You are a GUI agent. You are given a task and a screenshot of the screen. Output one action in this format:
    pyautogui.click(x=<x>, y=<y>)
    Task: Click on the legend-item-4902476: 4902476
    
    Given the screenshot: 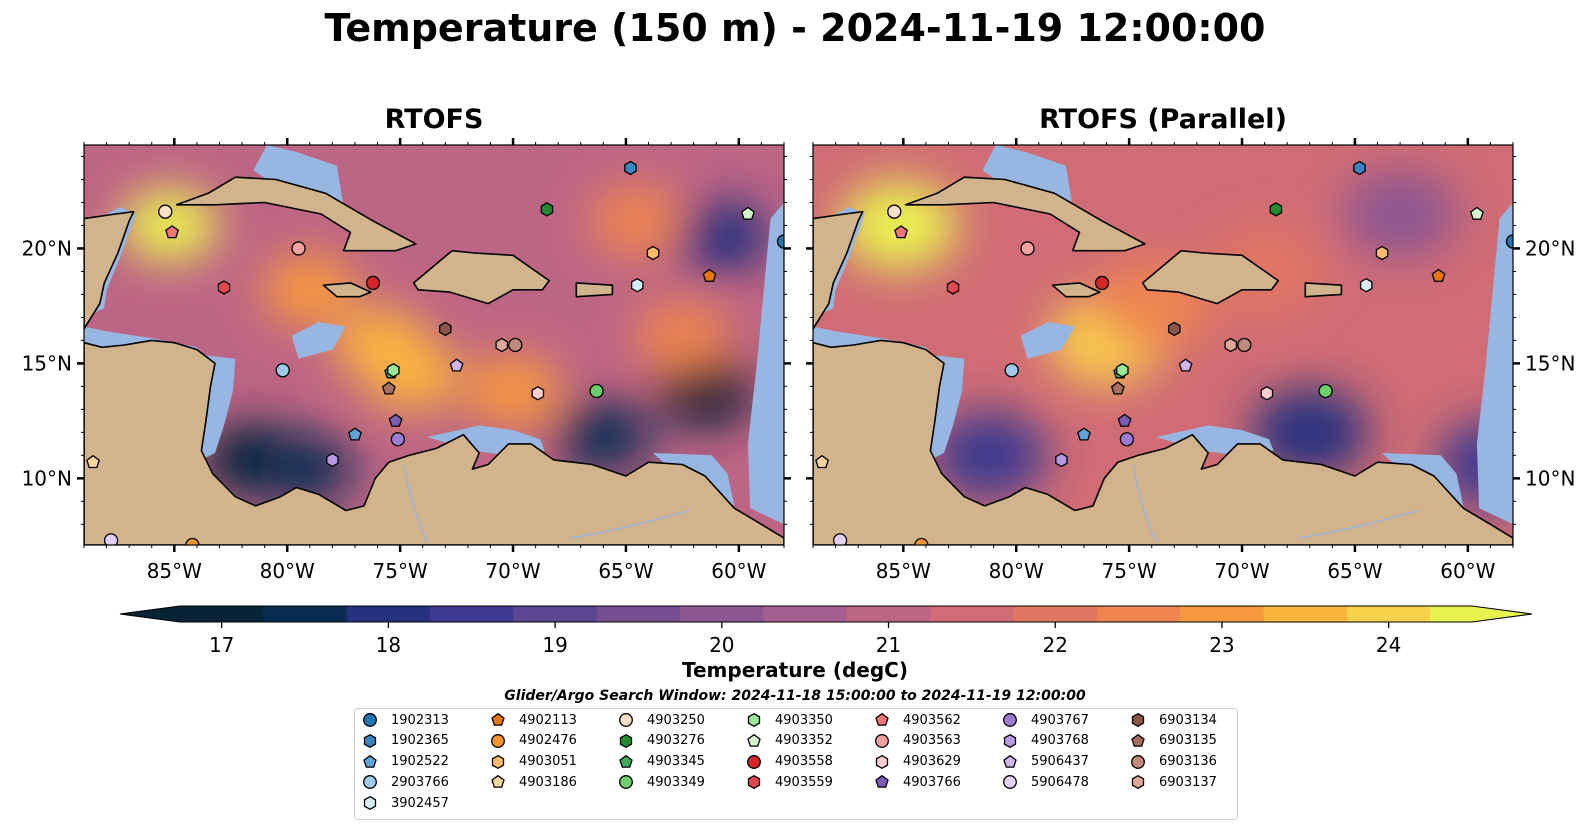 What is the action you would take?
    pyautogui.click(x=533, y=741)
    